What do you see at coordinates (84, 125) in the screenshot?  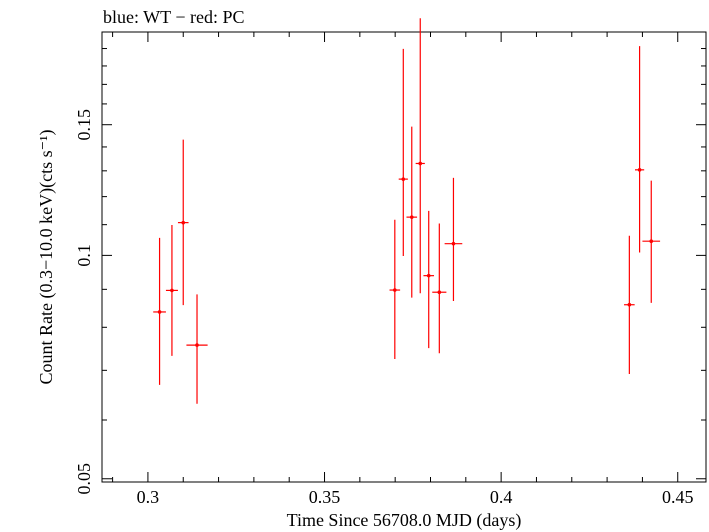 I see `y-tick-label: 0.15` at bounding box center [84, 125].